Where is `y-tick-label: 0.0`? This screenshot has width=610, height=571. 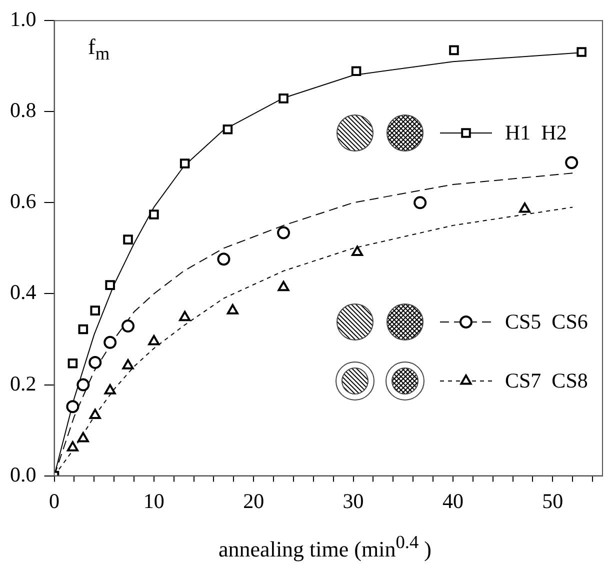 y-tick-label: 0.0 is located at coordinates (23, 474).